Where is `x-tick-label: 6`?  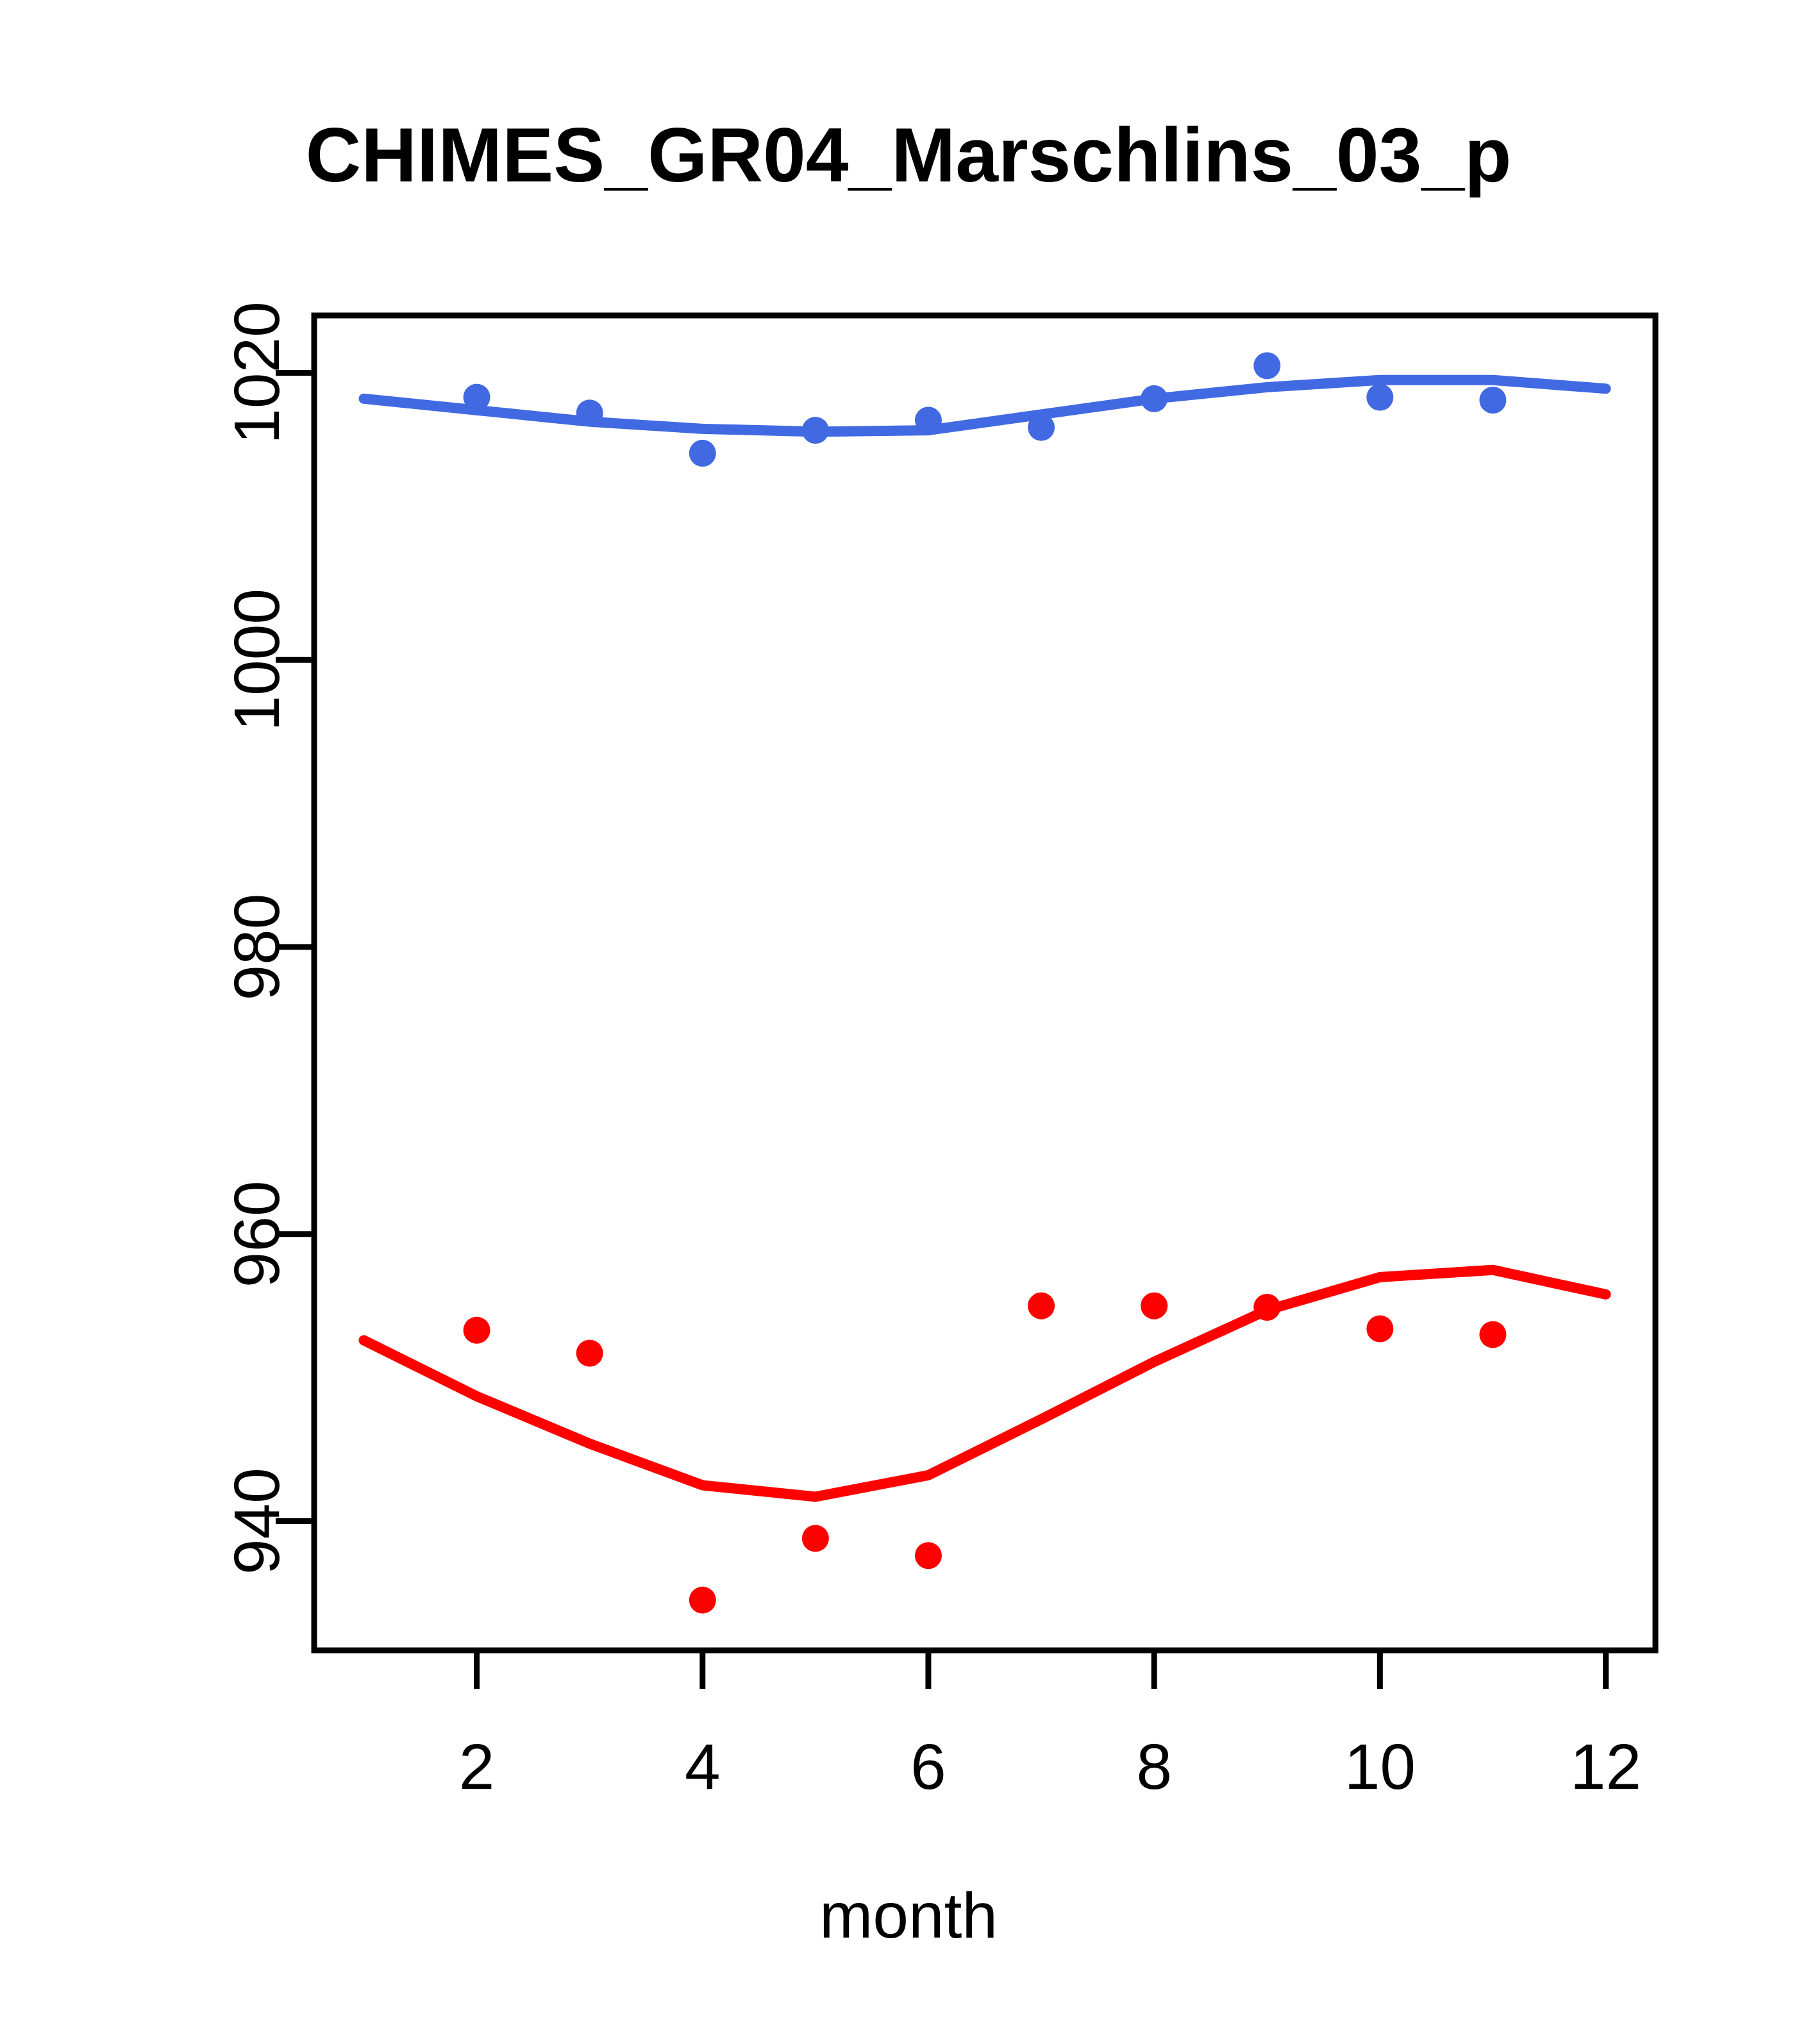 x-tick-label: 6 is located at coordinates (928, 1767).